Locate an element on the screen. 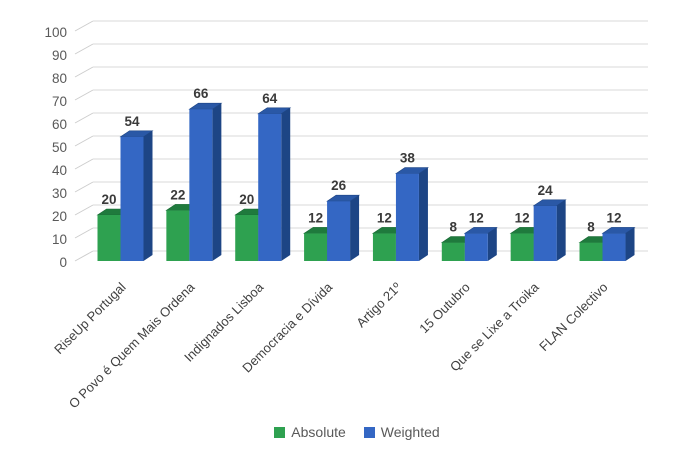 The image size is (690, 449). category-label-o-povo-e-quem-mais-ordena: O Povo é Quem Mais Ordena is located at coordinates (132, 345).